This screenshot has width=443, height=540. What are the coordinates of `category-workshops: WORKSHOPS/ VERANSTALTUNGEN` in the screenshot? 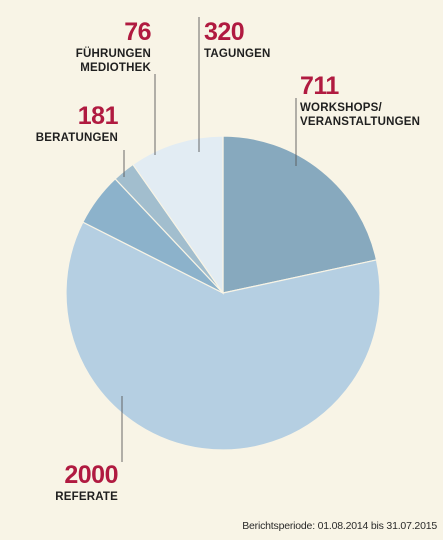 It's located at (360, 115).